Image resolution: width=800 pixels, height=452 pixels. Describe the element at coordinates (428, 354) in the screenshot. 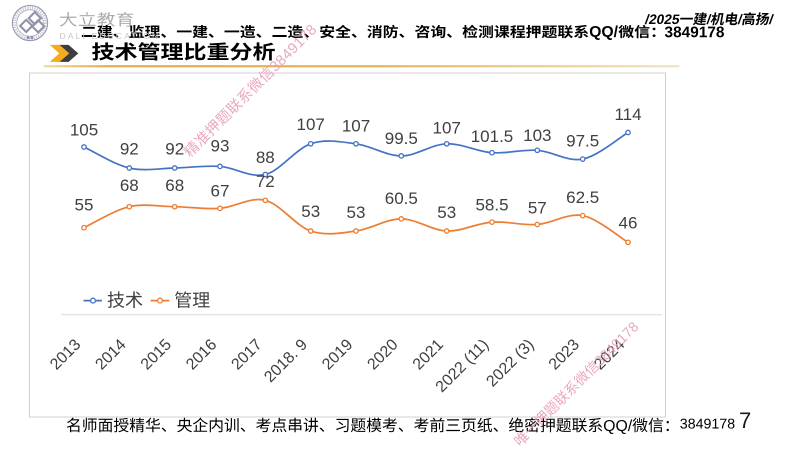

I see `svg-text: 2021` at that location.